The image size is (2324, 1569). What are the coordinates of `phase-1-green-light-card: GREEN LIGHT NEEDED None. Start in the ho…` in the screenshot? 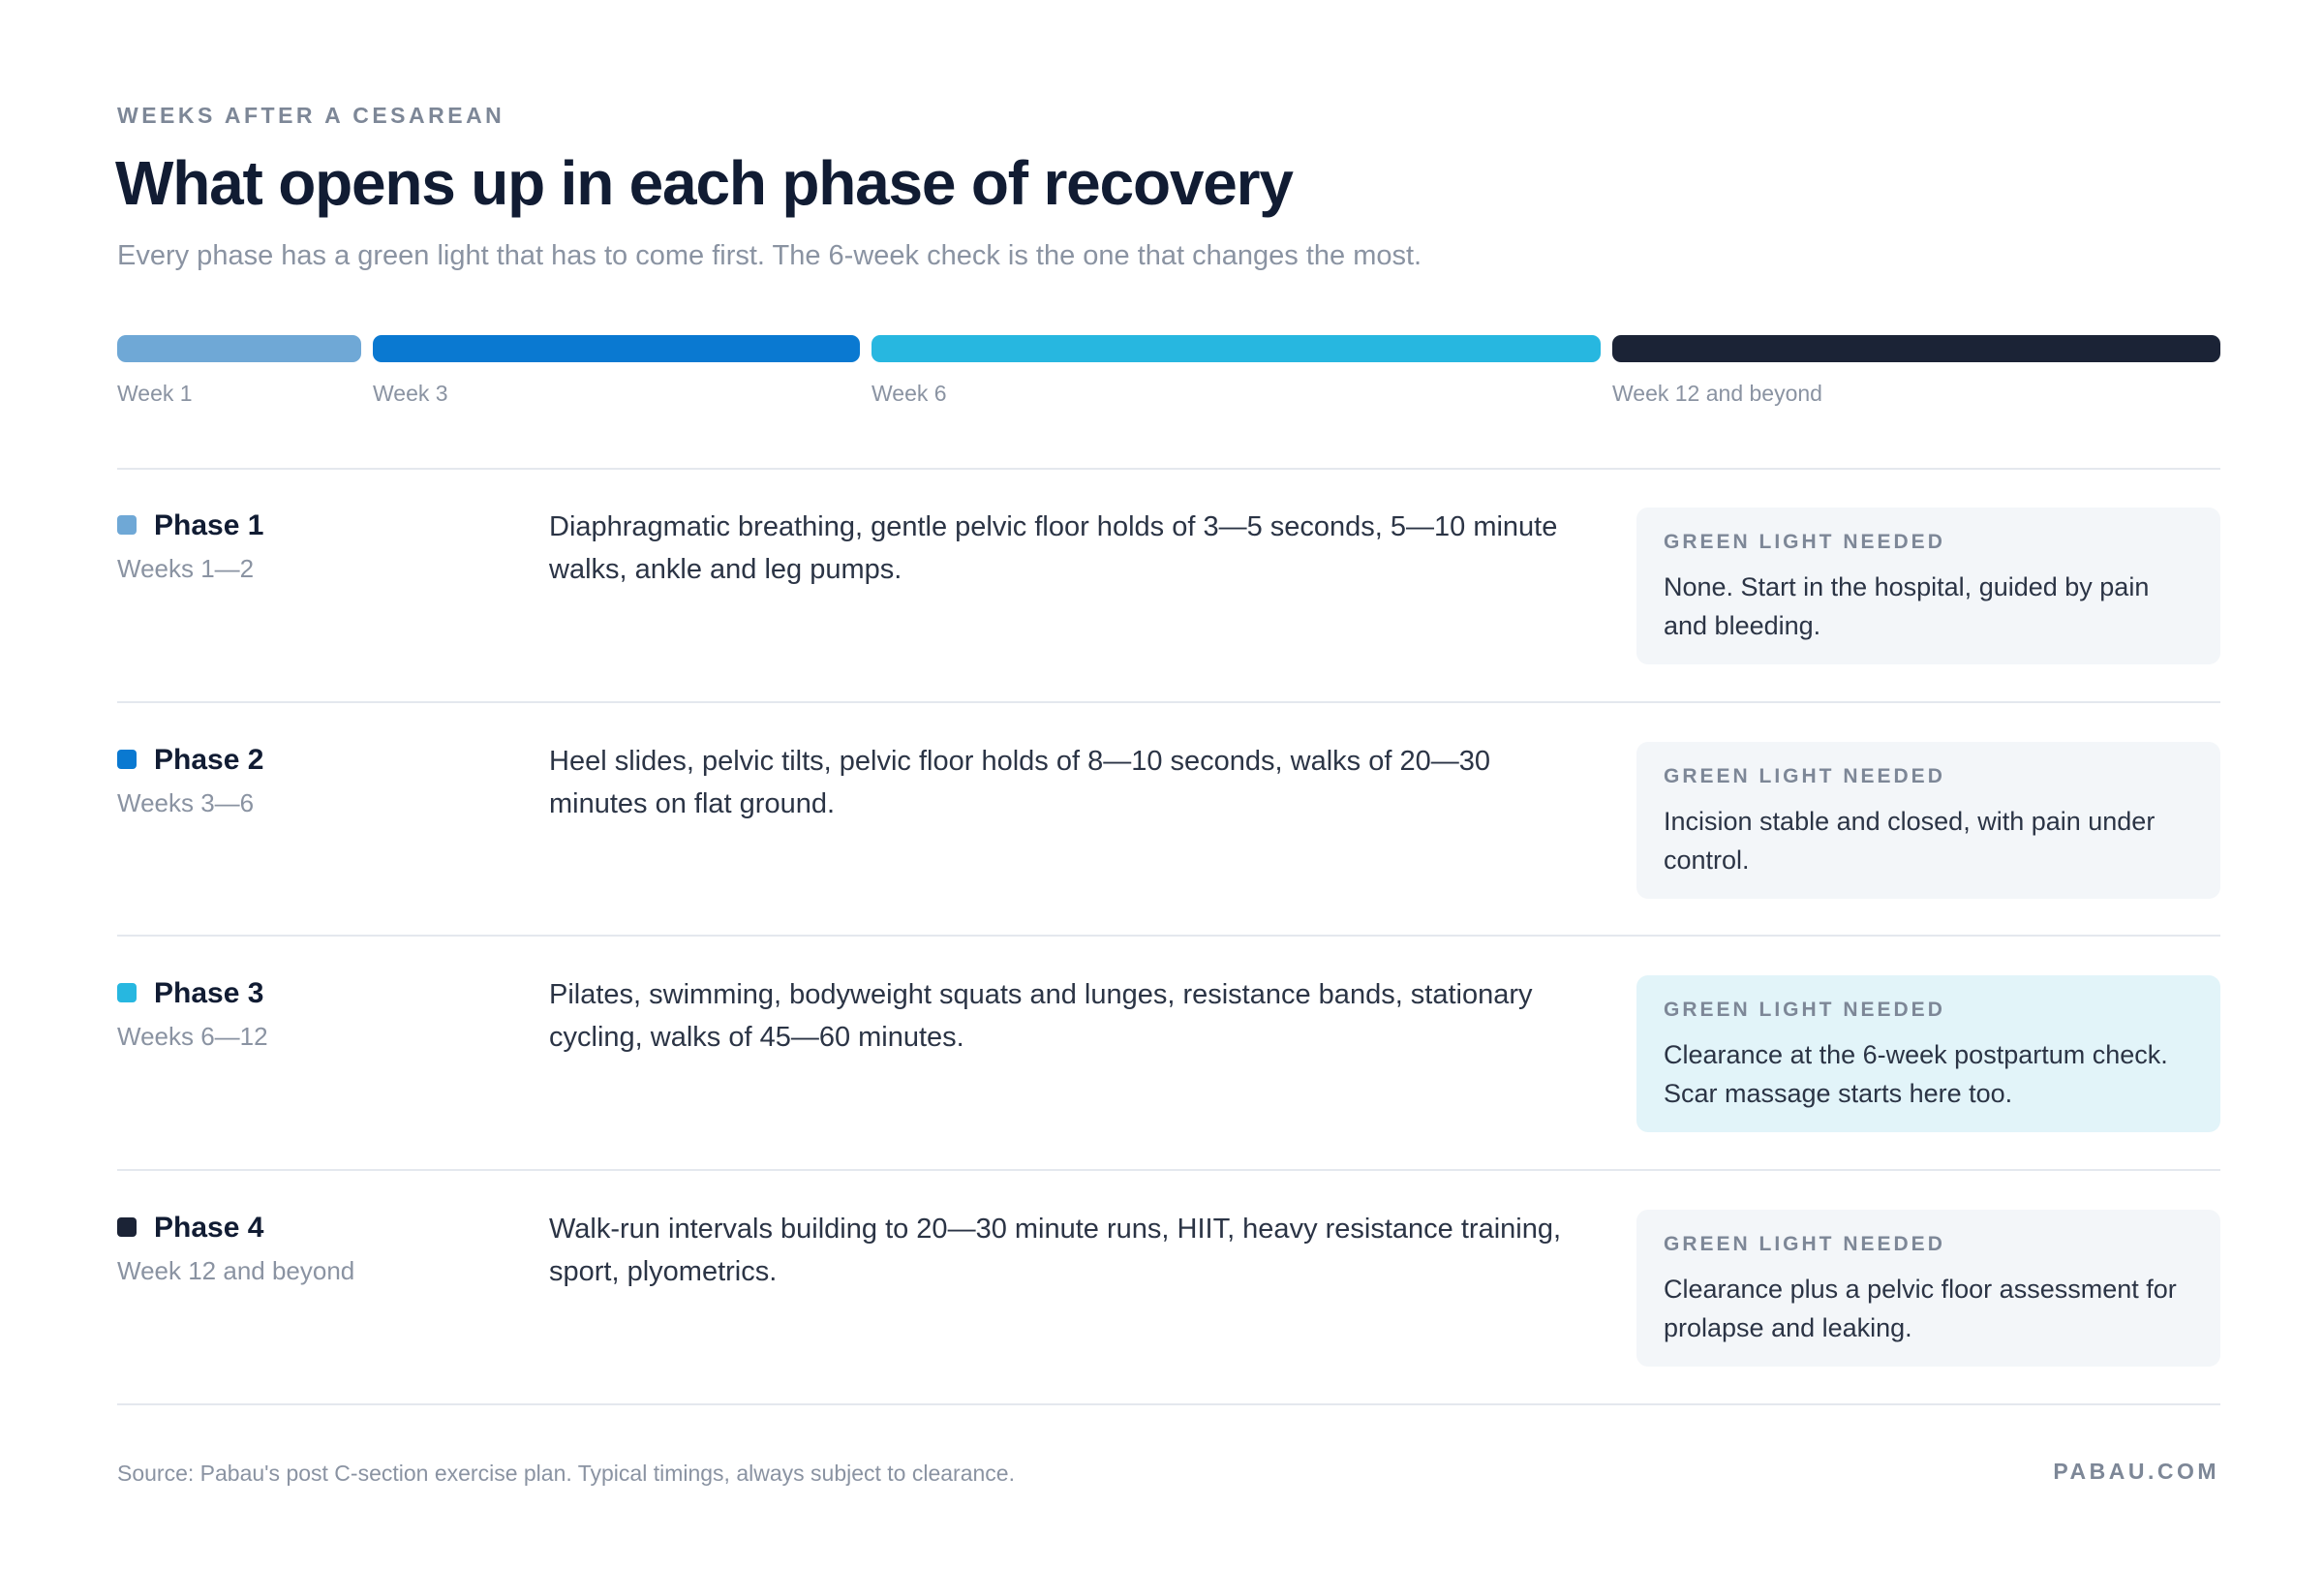 It's located at (1928, 586).